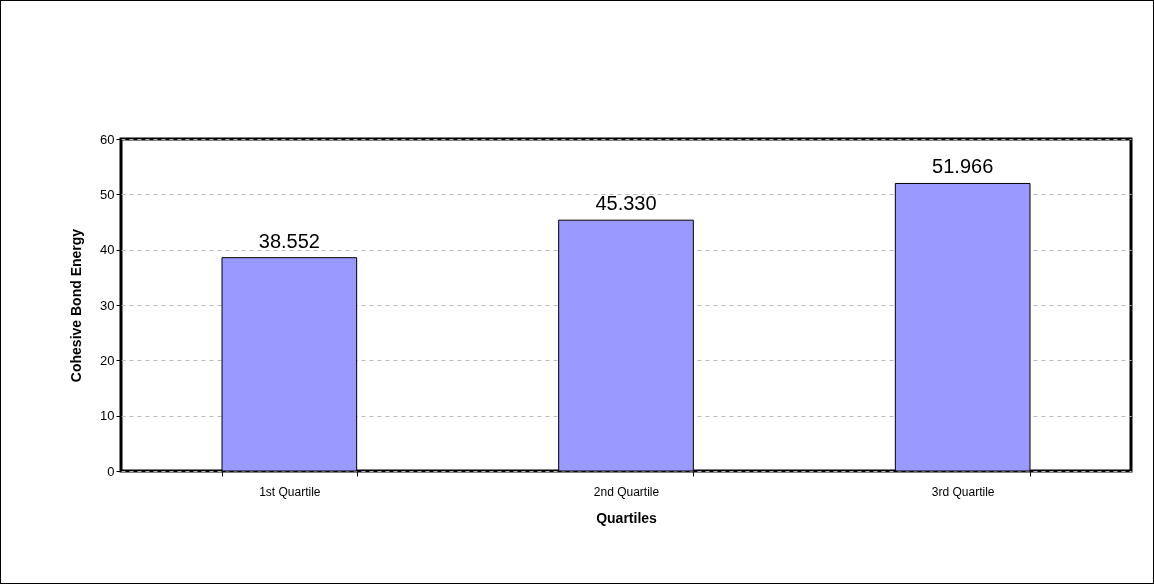  I want to click on y-tick-label: 10, so click(107, 416).